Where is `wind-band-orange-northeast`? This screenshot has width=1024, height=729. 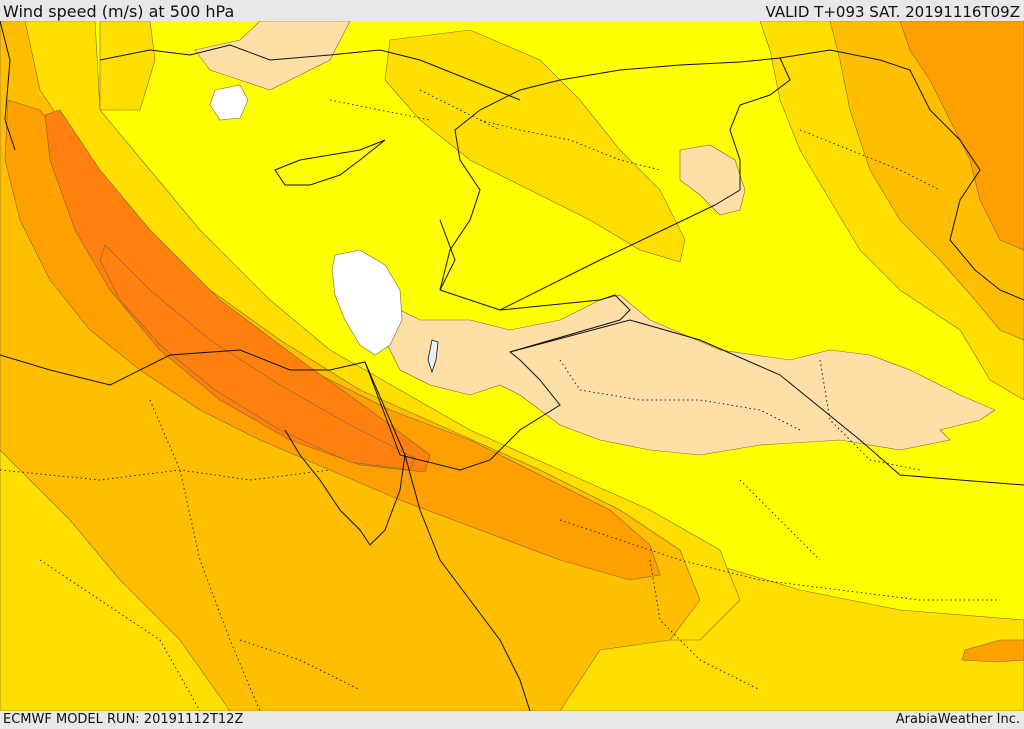
wind-band-orange-northeast is located at coordinates (961, 136).